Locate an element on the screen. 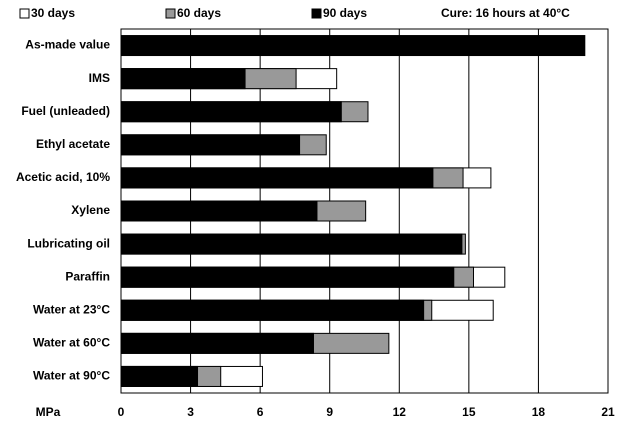 This screenshot has height=423, width=628. legend-label: 30 days is located at coordinates (53, 13).